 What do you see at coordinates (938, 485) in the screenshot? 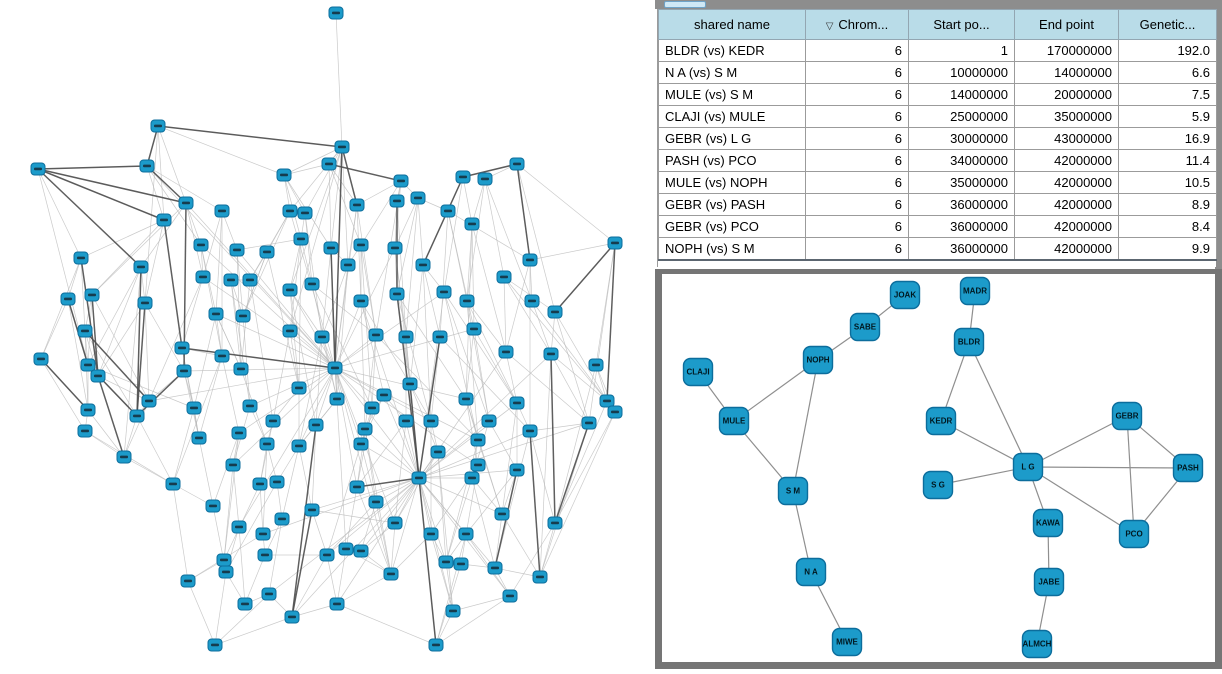
I see `node-s-g: S G` at bounding box center [938, 485].